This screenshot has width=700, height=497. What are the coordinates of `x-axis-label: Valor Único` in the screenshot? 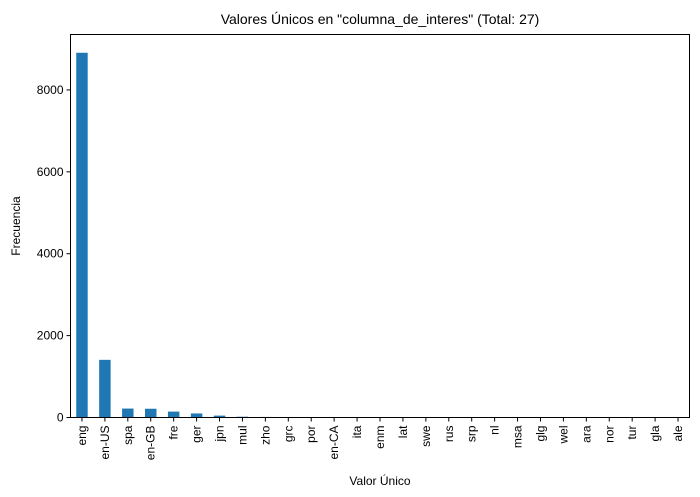 It's located at (379, 480).